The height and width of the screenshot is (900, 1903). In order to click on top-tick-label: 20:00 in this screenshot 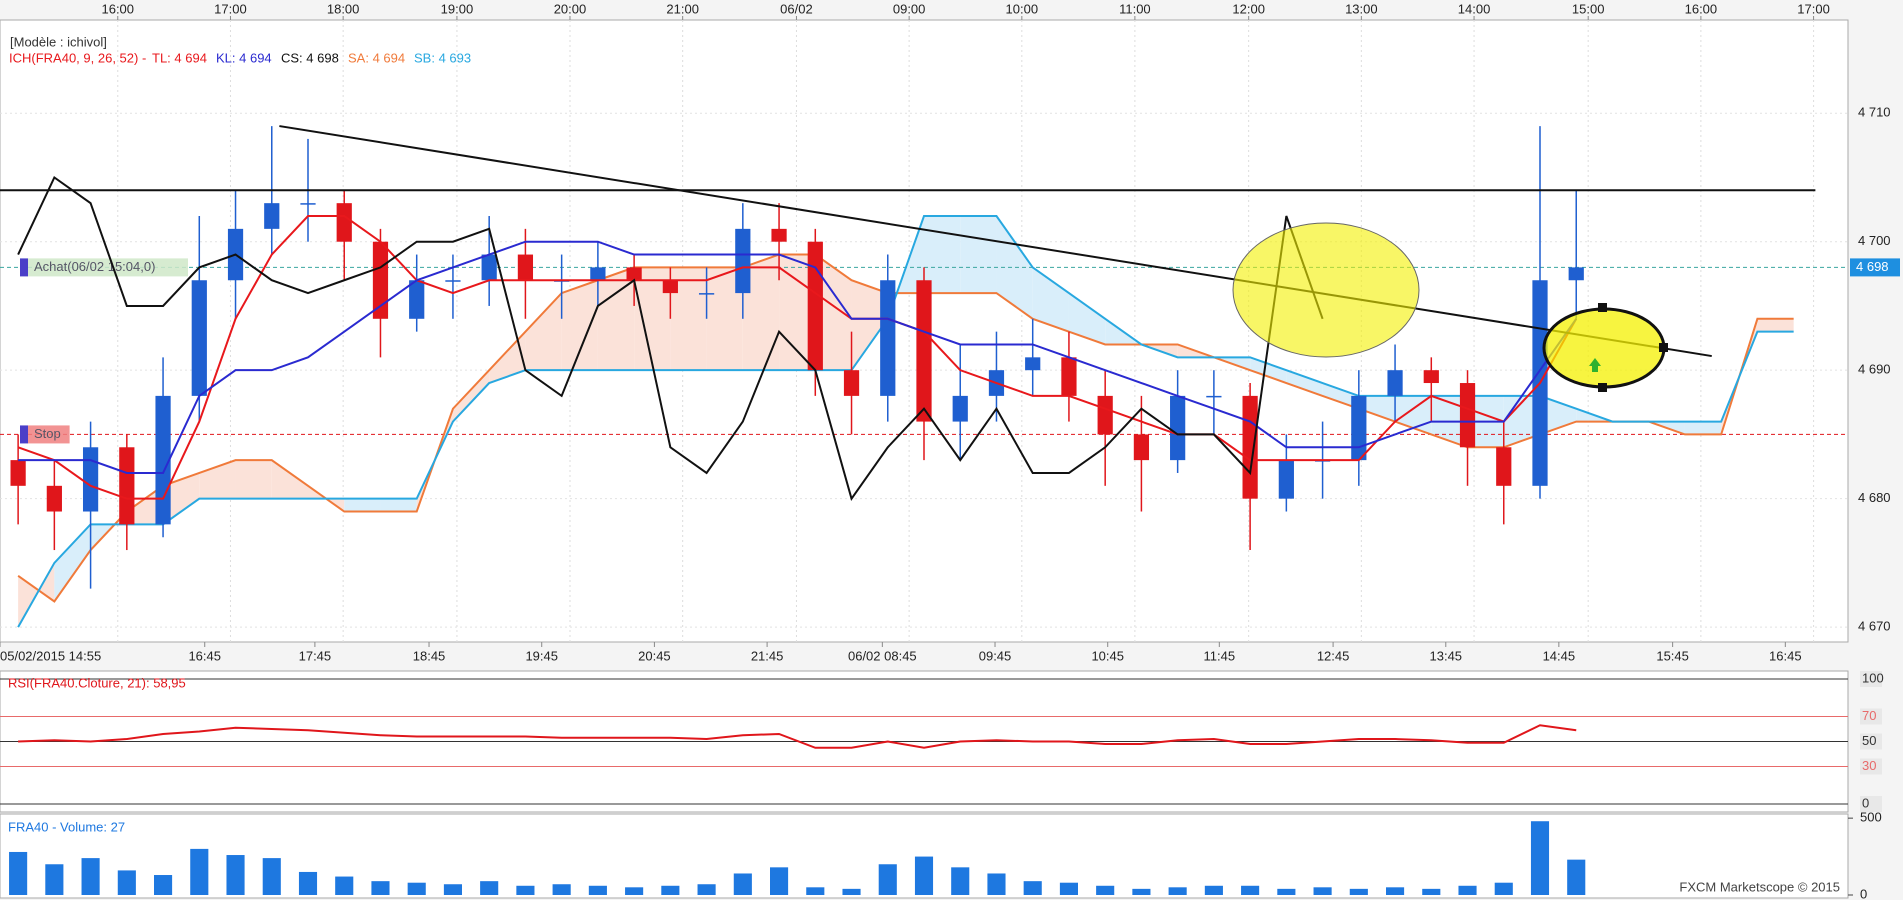, I will do `click(570, 8)`.